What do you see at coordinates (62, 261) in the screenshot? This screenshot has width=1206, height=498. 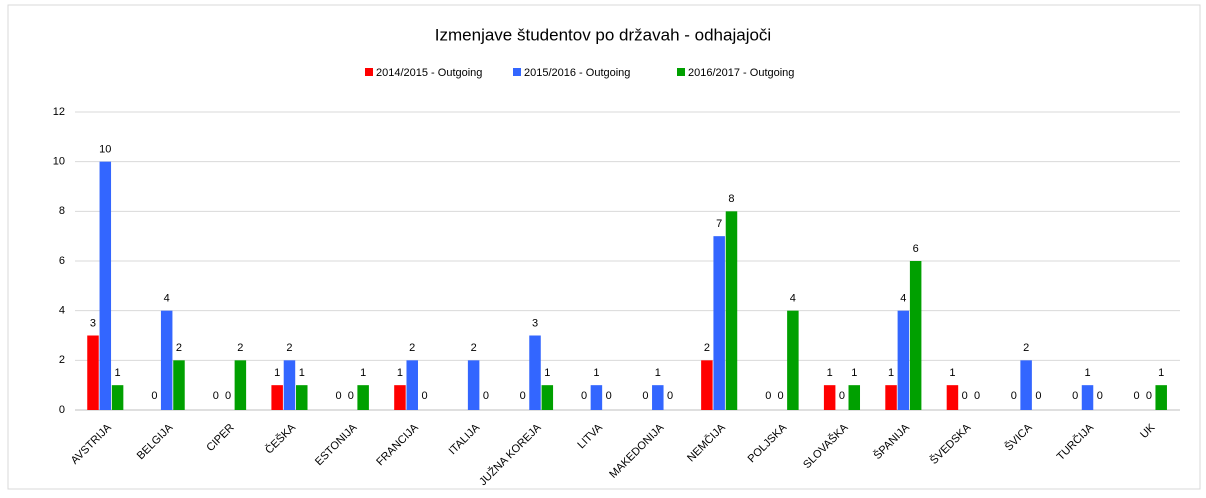 I see `y-tick-label: 6` at bounding box center [62, 261].